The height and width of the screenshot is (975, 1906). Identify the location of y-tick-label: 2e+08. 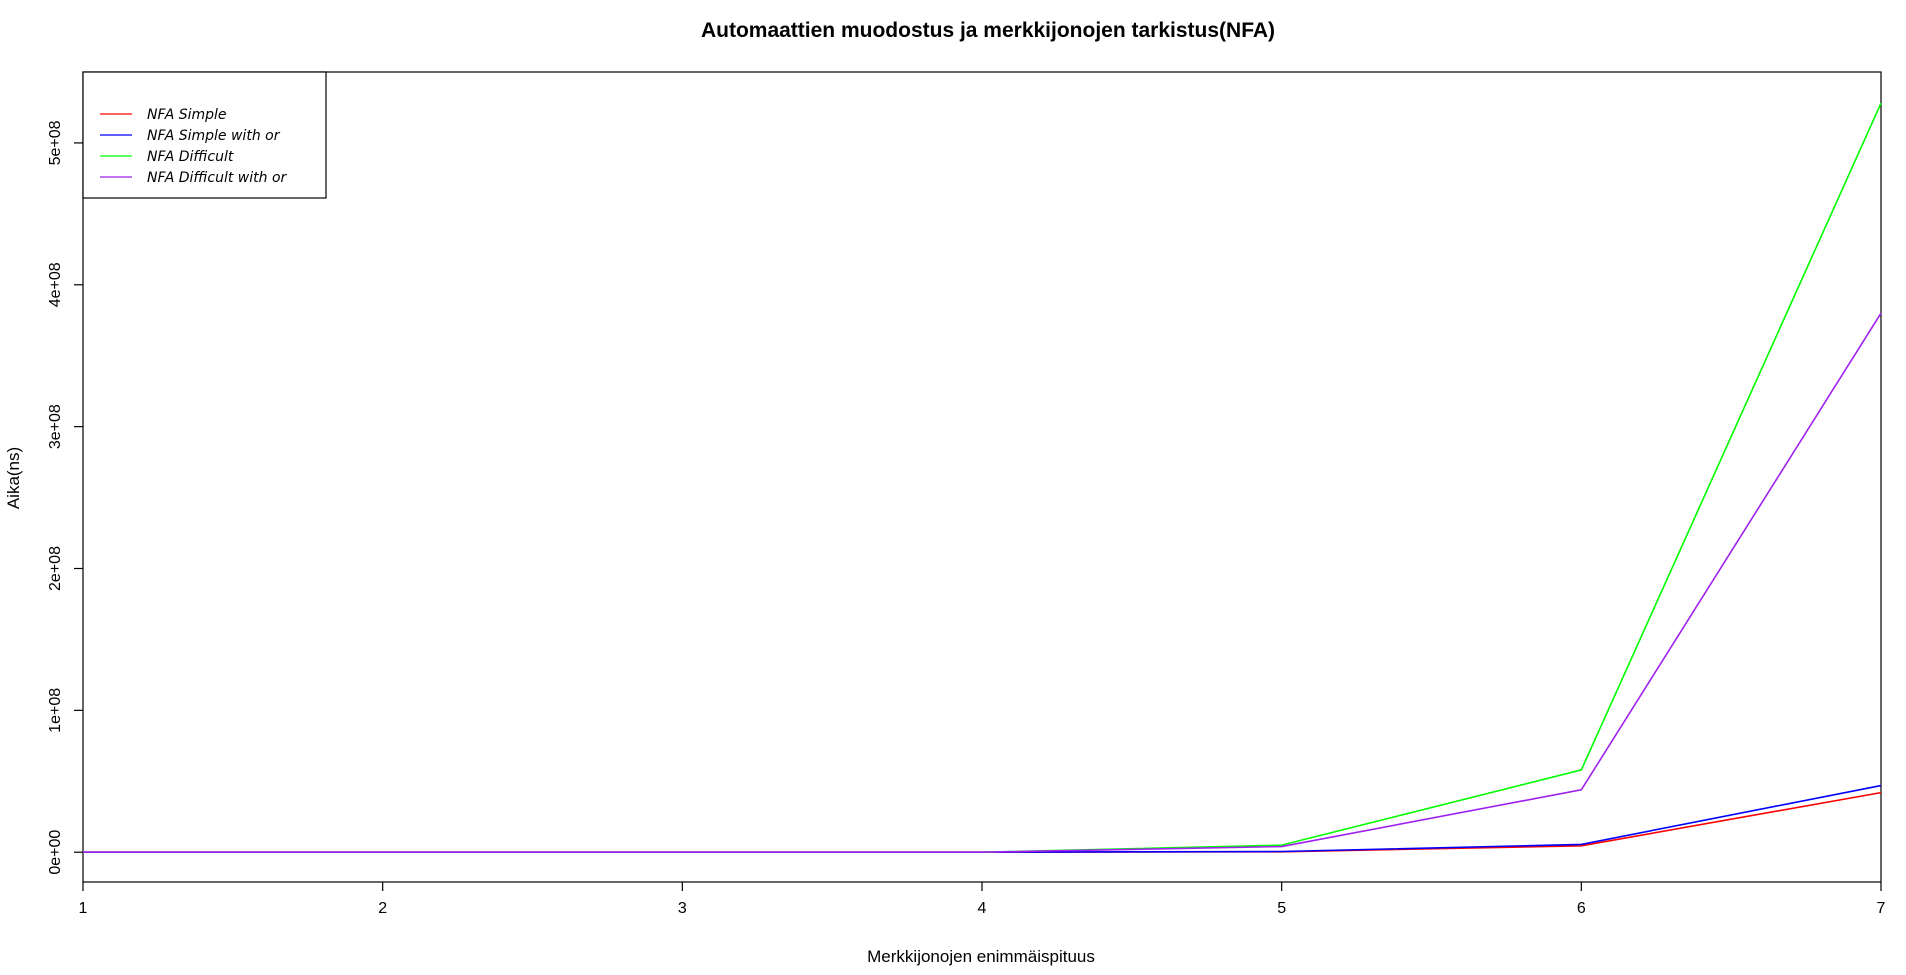
(55, 568).